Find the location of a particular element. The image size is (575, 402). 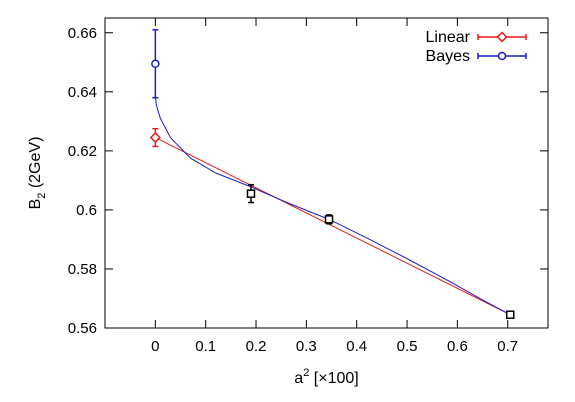

x-tick-label: 0.5 is located at coordinates (407, 346).